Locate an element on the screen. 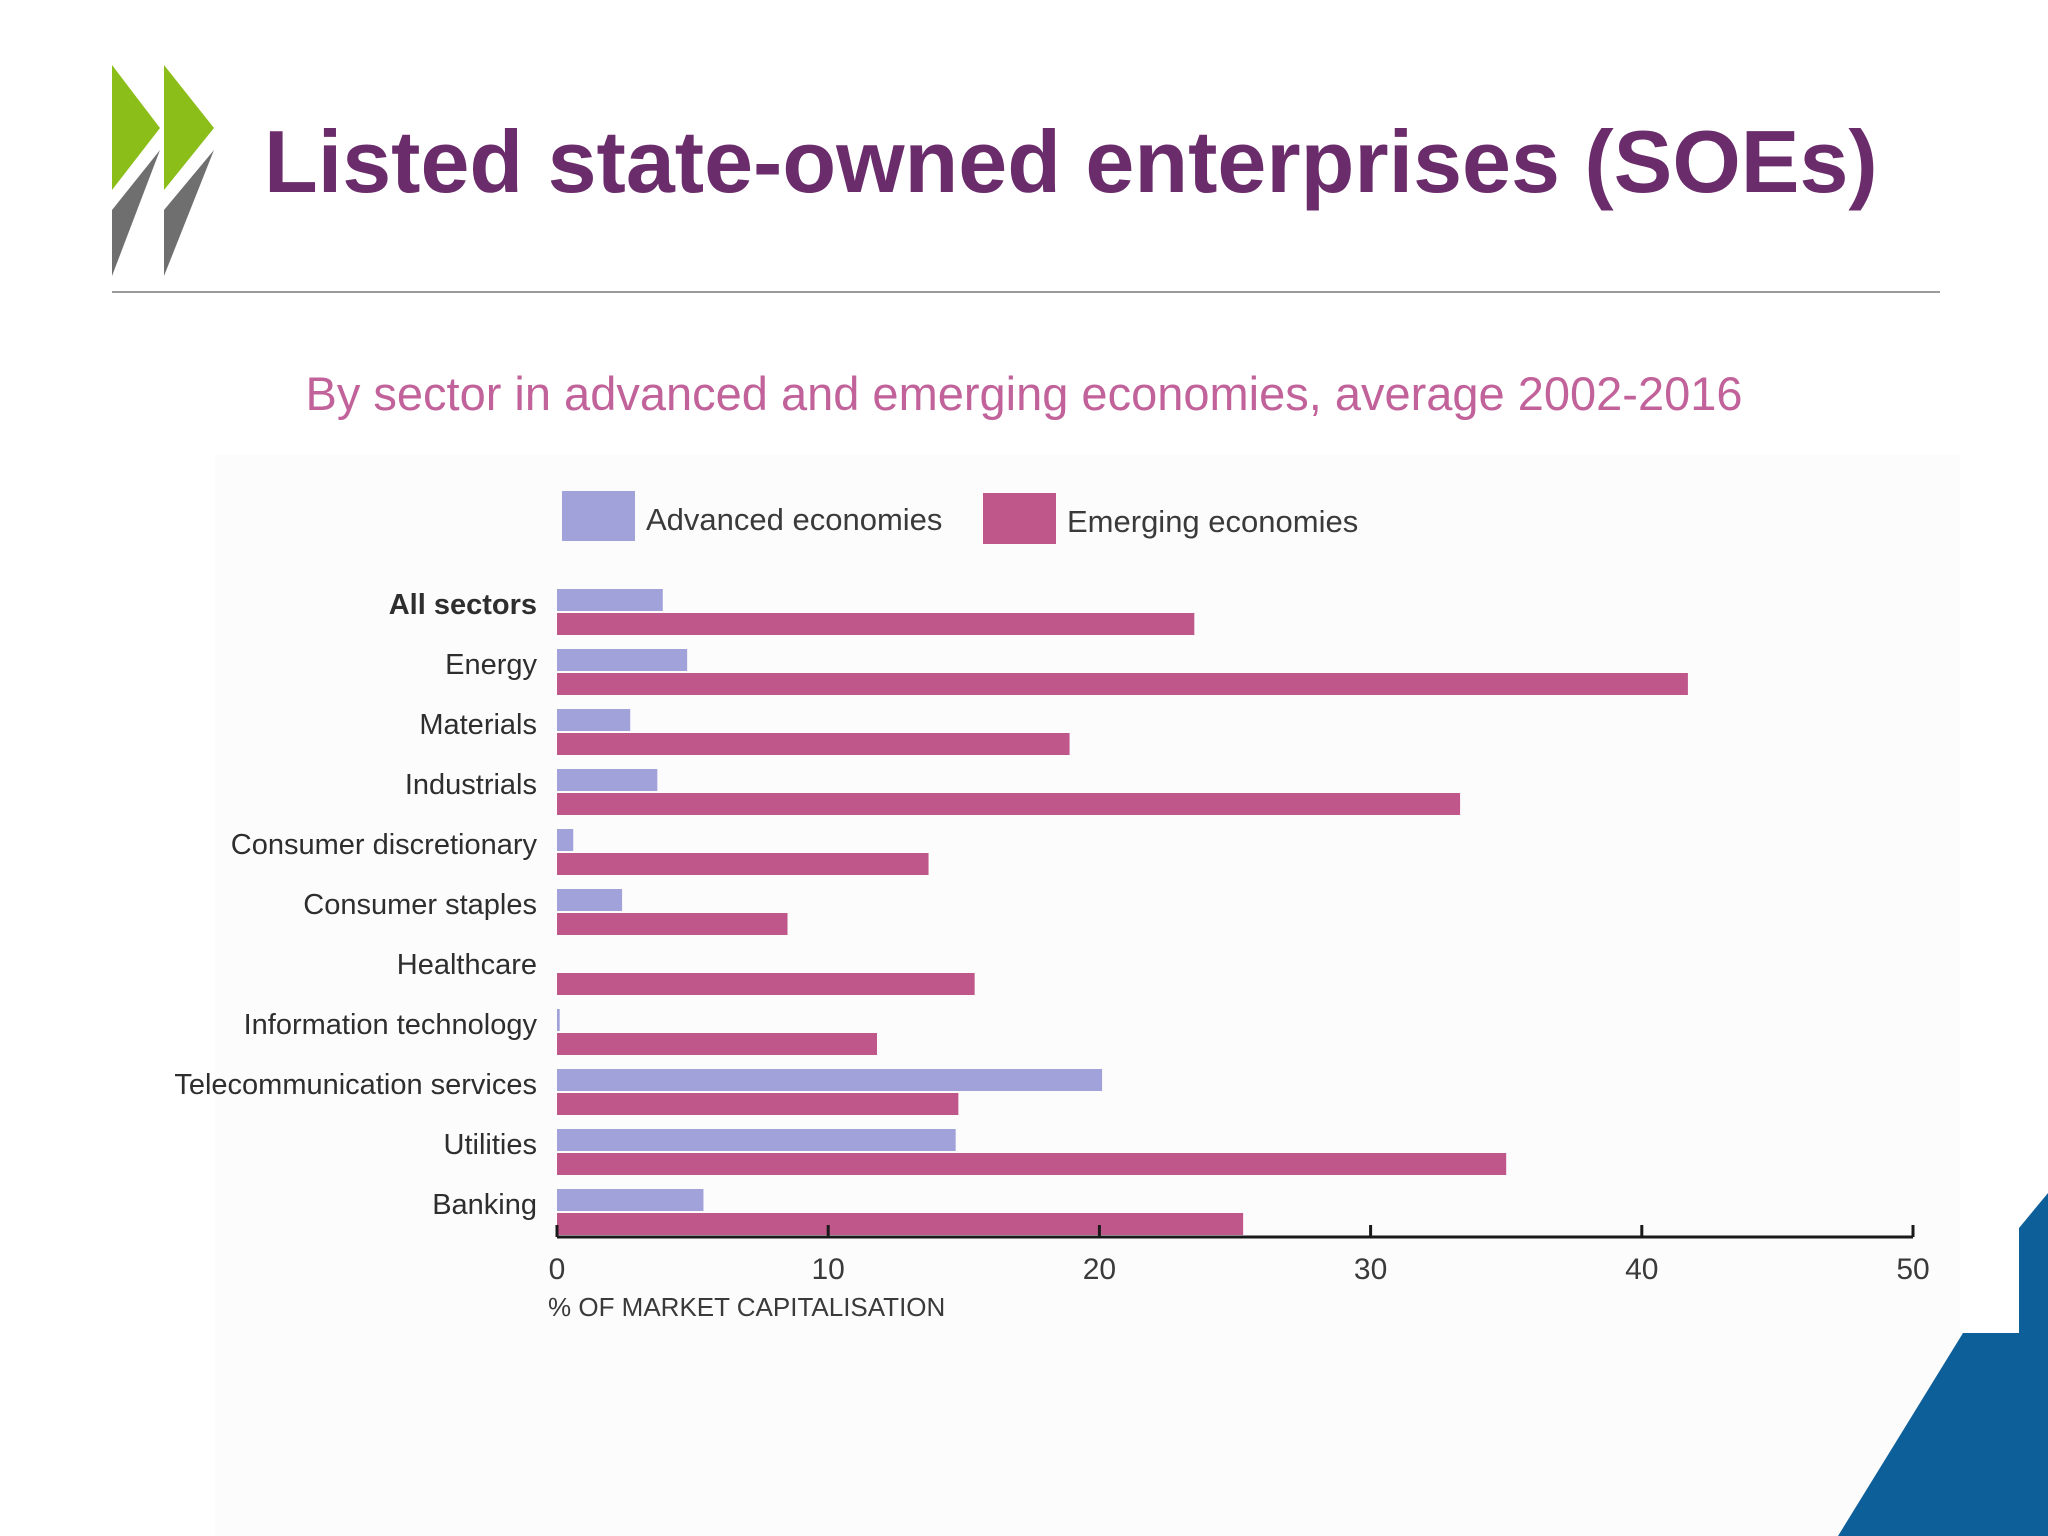  category-label-information-technology: Information technology is located at coordinates (391, 1025).